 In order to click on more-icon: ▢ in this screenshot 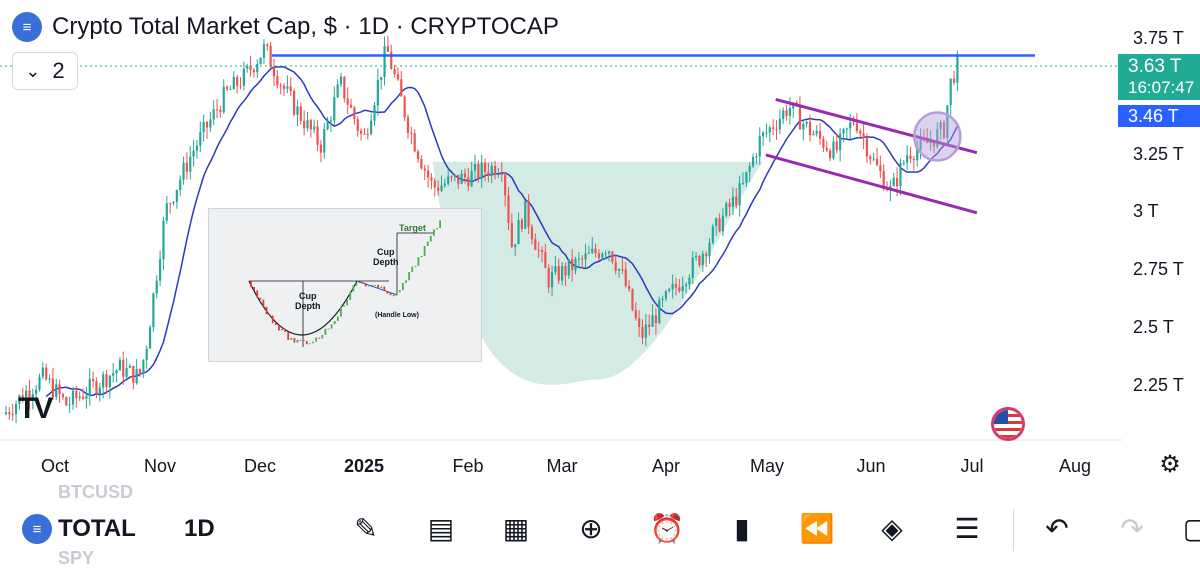, I will do `click(1191, 528)`.